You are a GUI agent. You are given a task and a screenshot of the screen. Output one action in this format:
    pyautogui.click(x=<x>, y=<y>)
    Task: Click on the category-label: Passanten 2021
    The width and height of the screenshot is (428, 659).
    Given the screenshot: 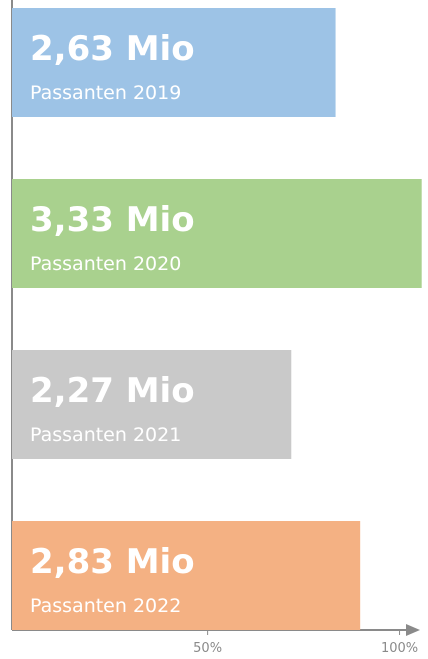 What is the action you would take?
    pyautogui.click(x=105, y=435)
    